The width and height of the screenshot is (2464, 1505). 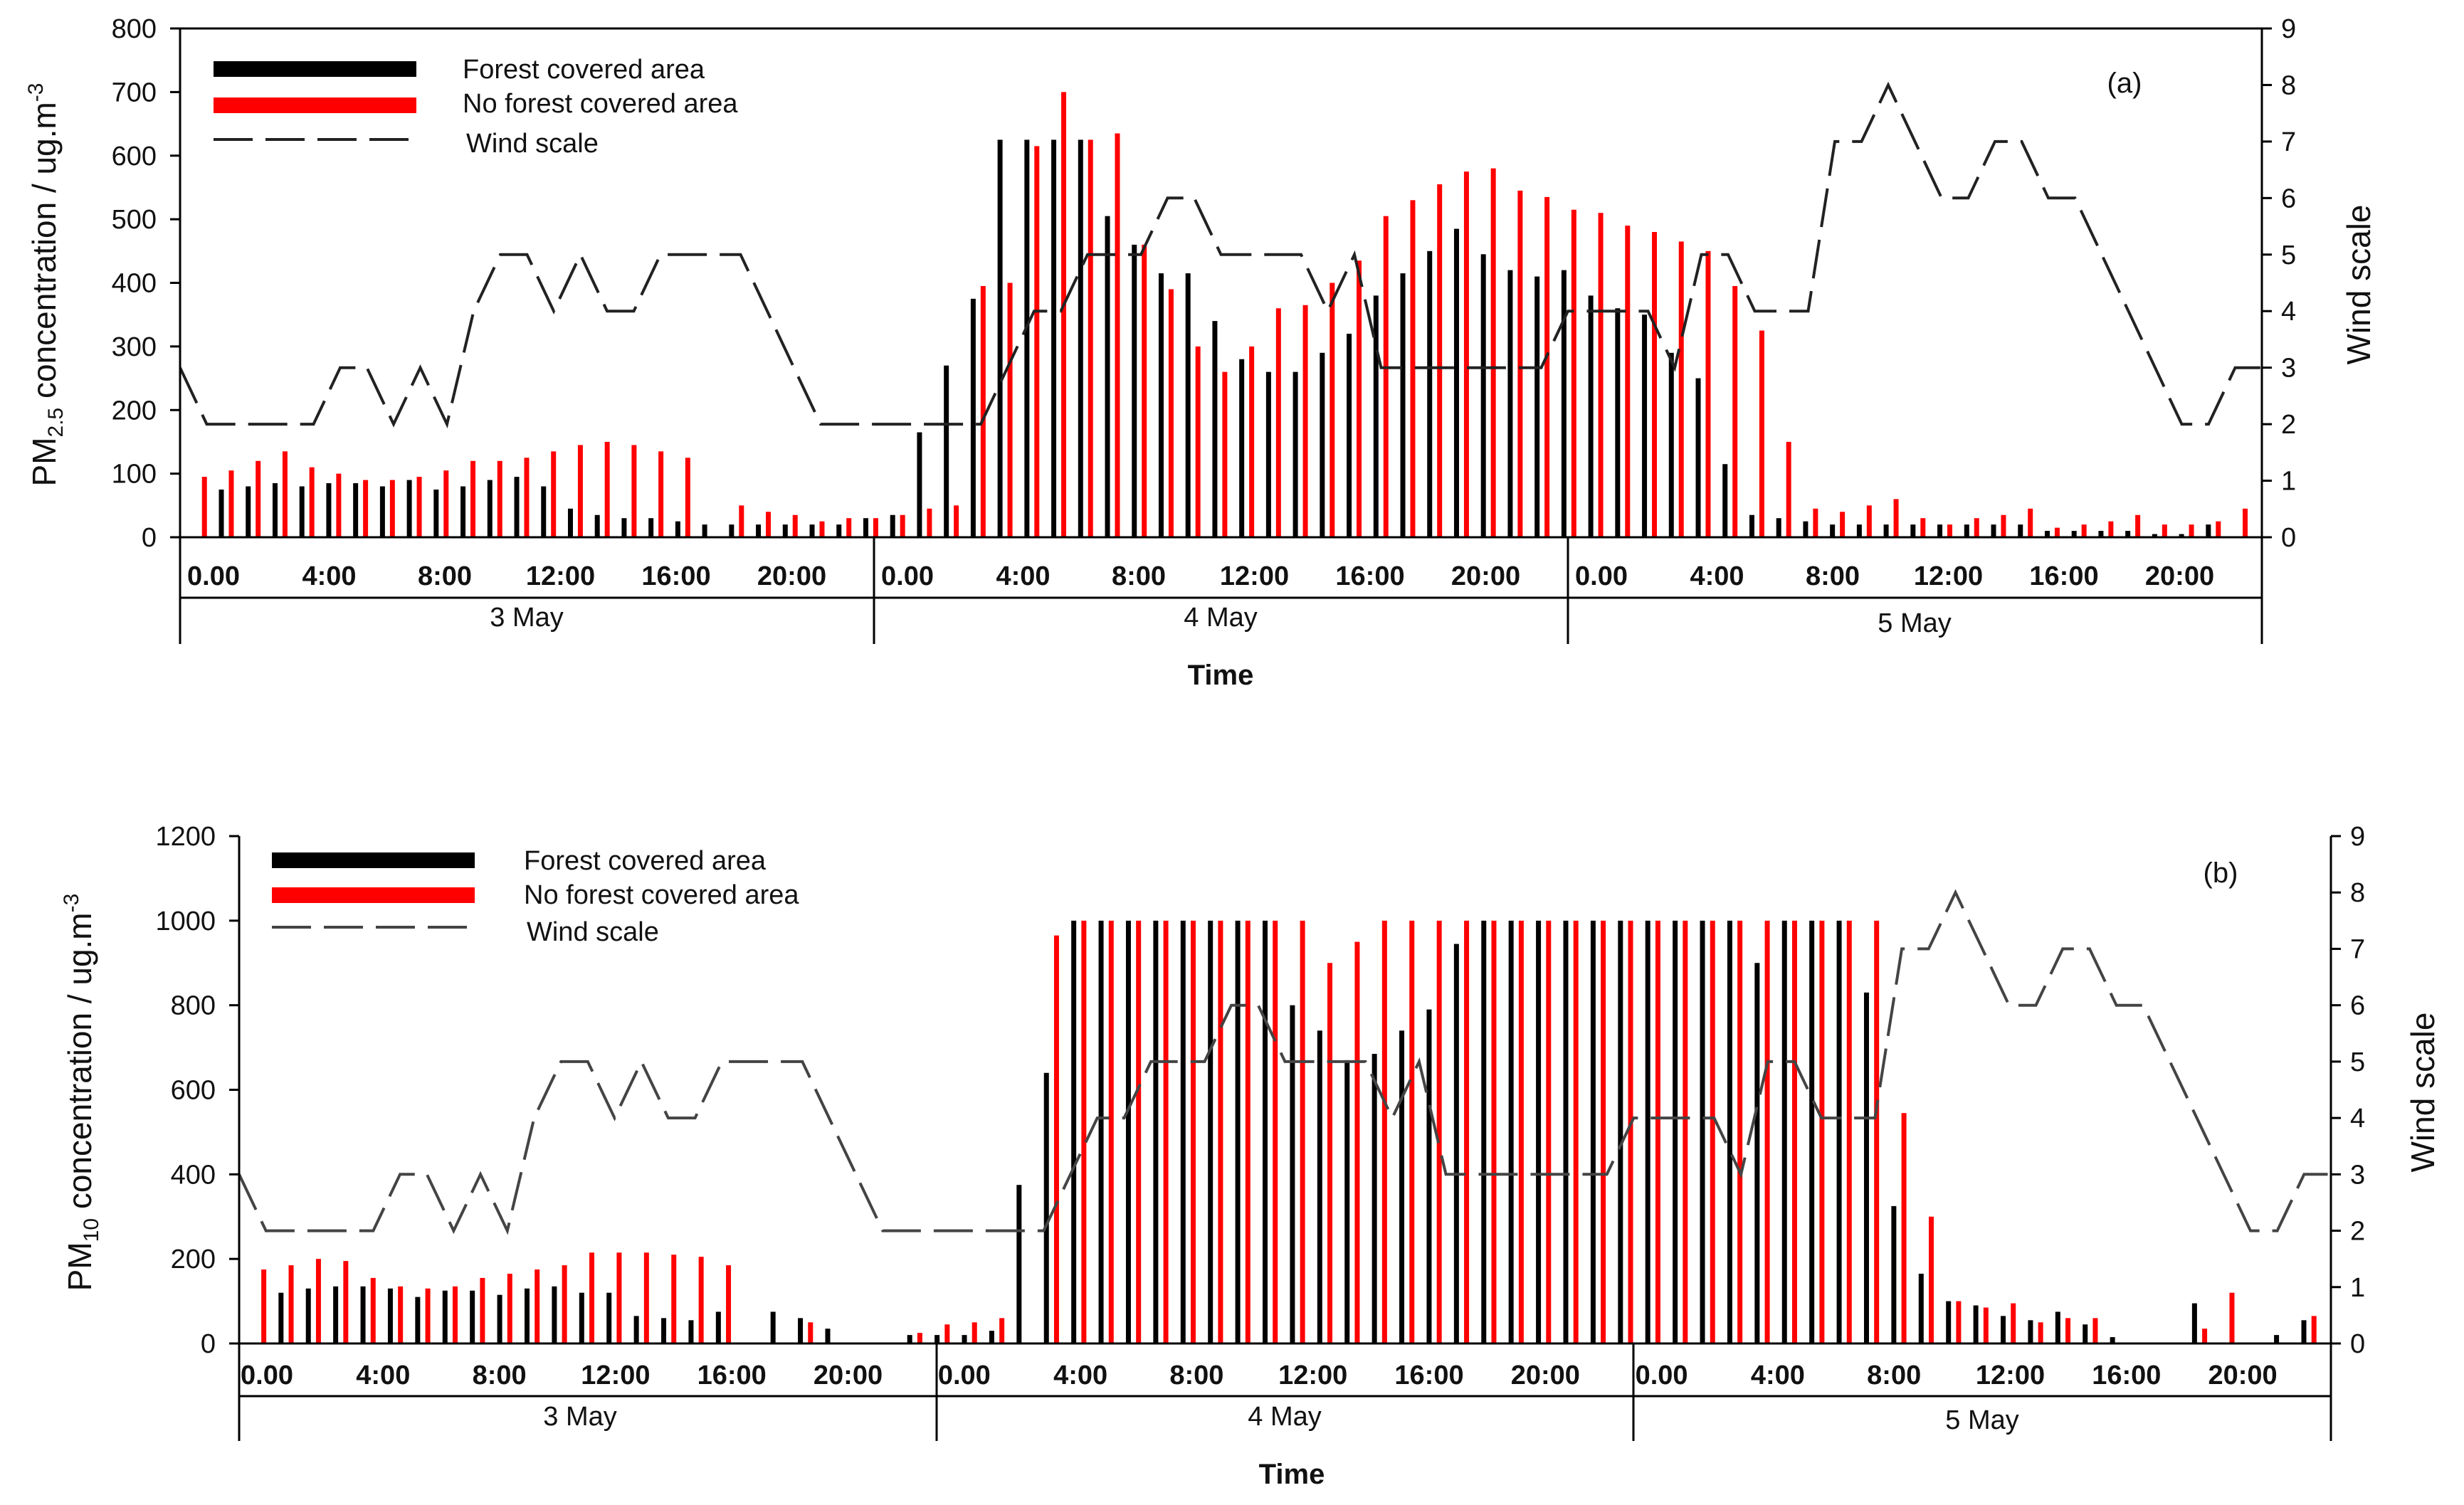 What do you see at coordinates (2357, 893) in the screenshot?
I see `y2-tick-label: 8` at bounding box center [2357, 893].